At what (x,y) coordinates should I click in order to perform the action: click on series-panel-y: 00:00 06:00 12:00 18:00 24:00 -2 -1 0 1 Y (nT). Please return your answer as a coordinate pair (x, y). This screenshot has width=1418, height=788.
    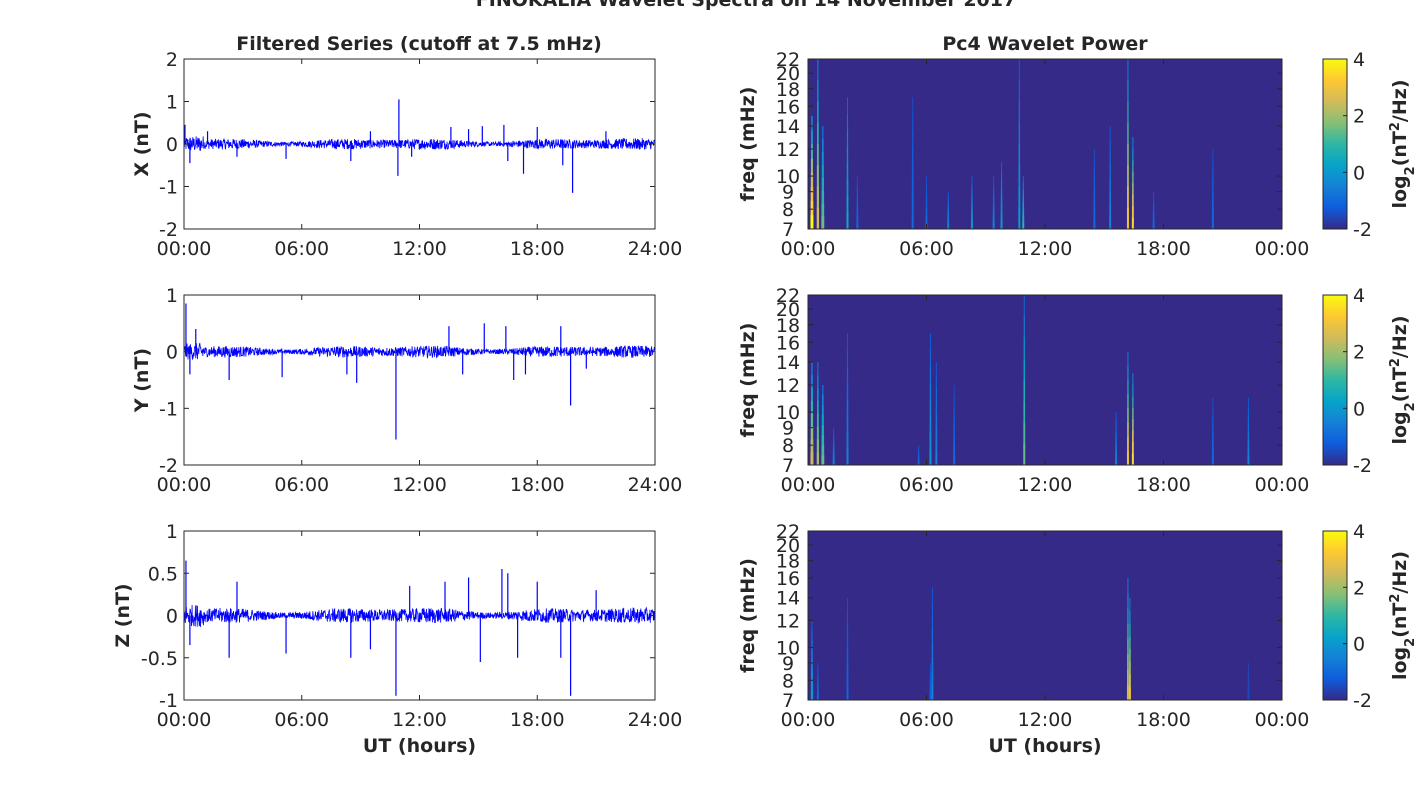
    Looking at the image, I should click on (406, 390).